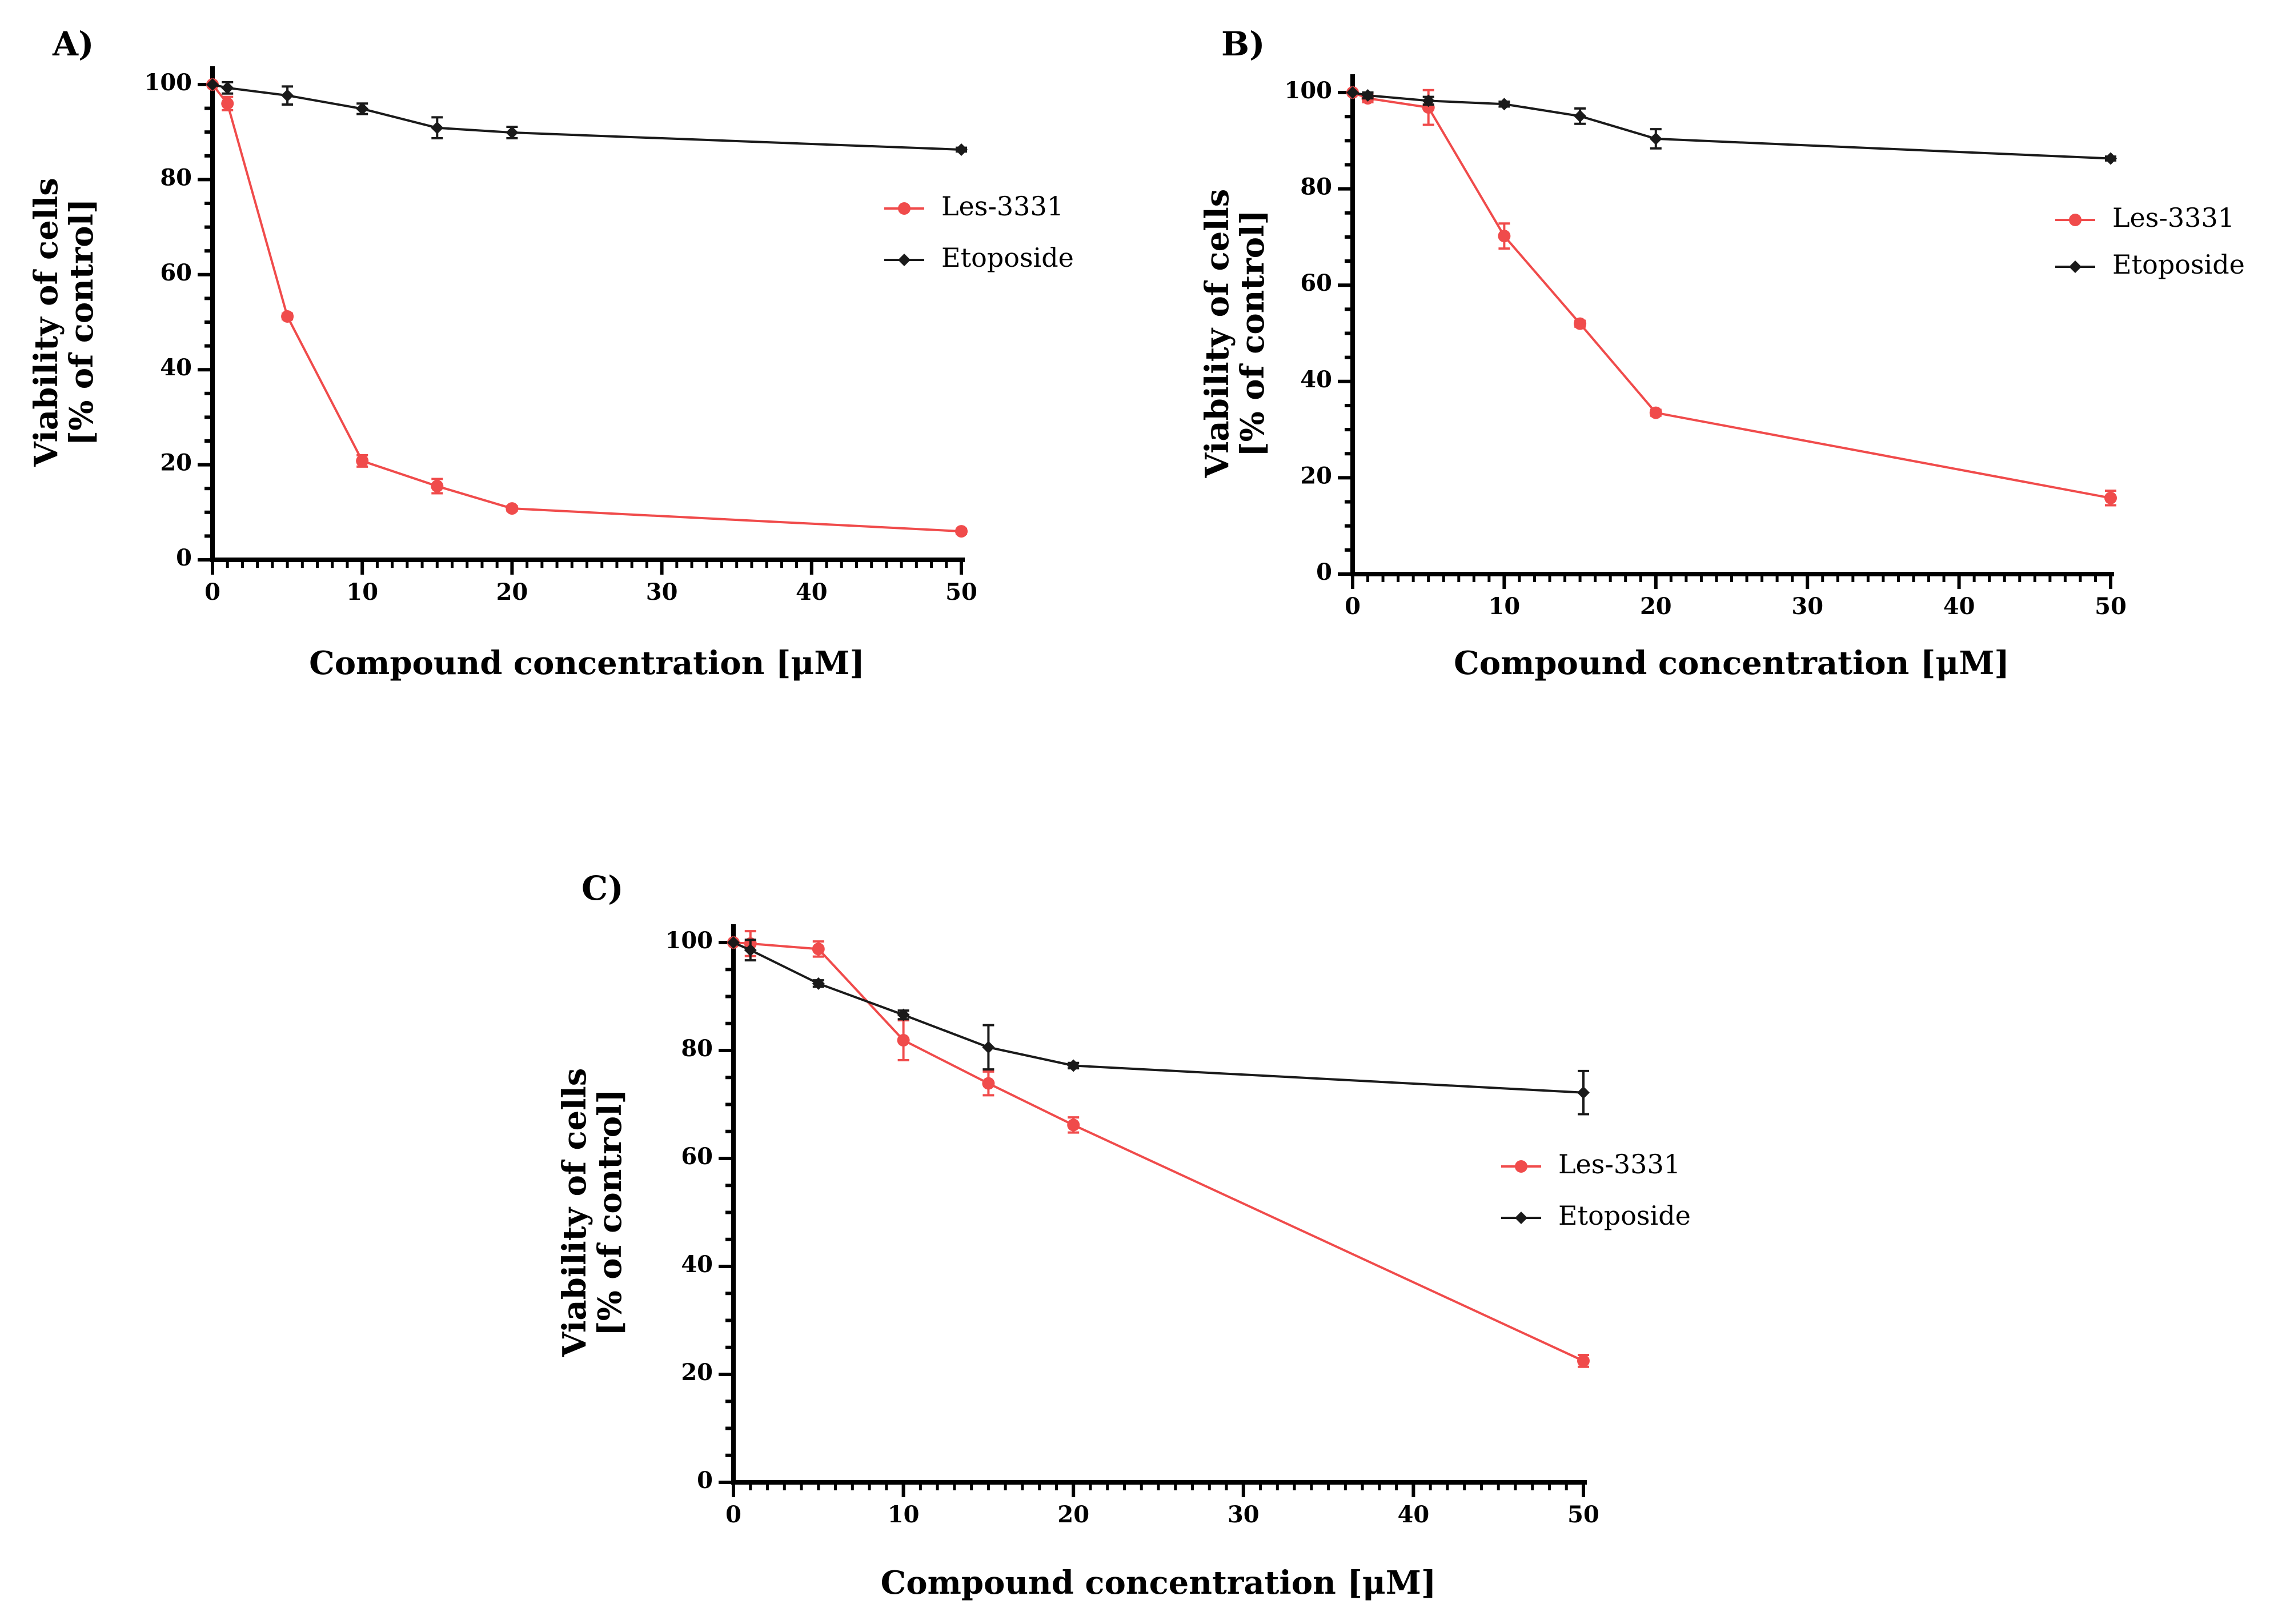  What do you see at coordinates (73, 44) in the screenshot?
I see `panel-label: A)` at bounding box center [73, 44].